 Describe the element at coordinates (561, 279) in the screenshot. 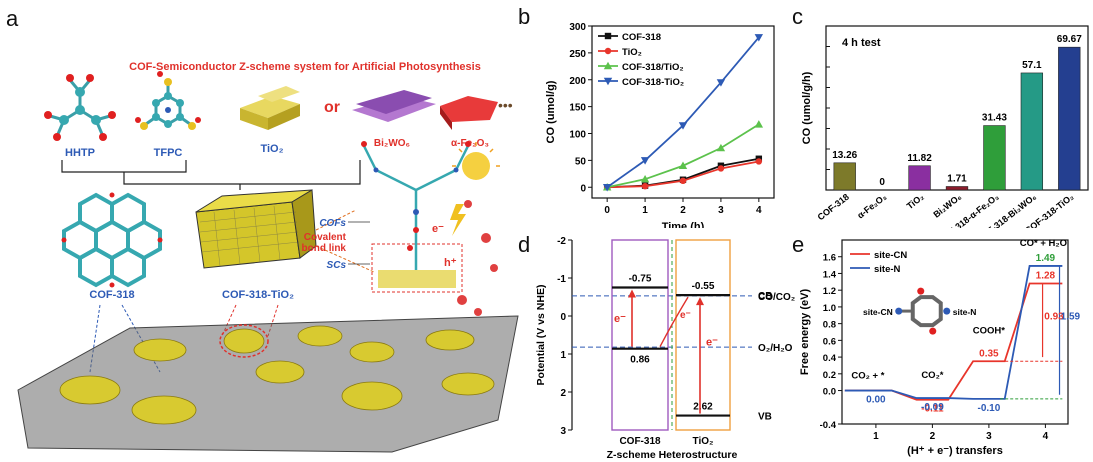

I see `y-tick-label: -1` at that location.